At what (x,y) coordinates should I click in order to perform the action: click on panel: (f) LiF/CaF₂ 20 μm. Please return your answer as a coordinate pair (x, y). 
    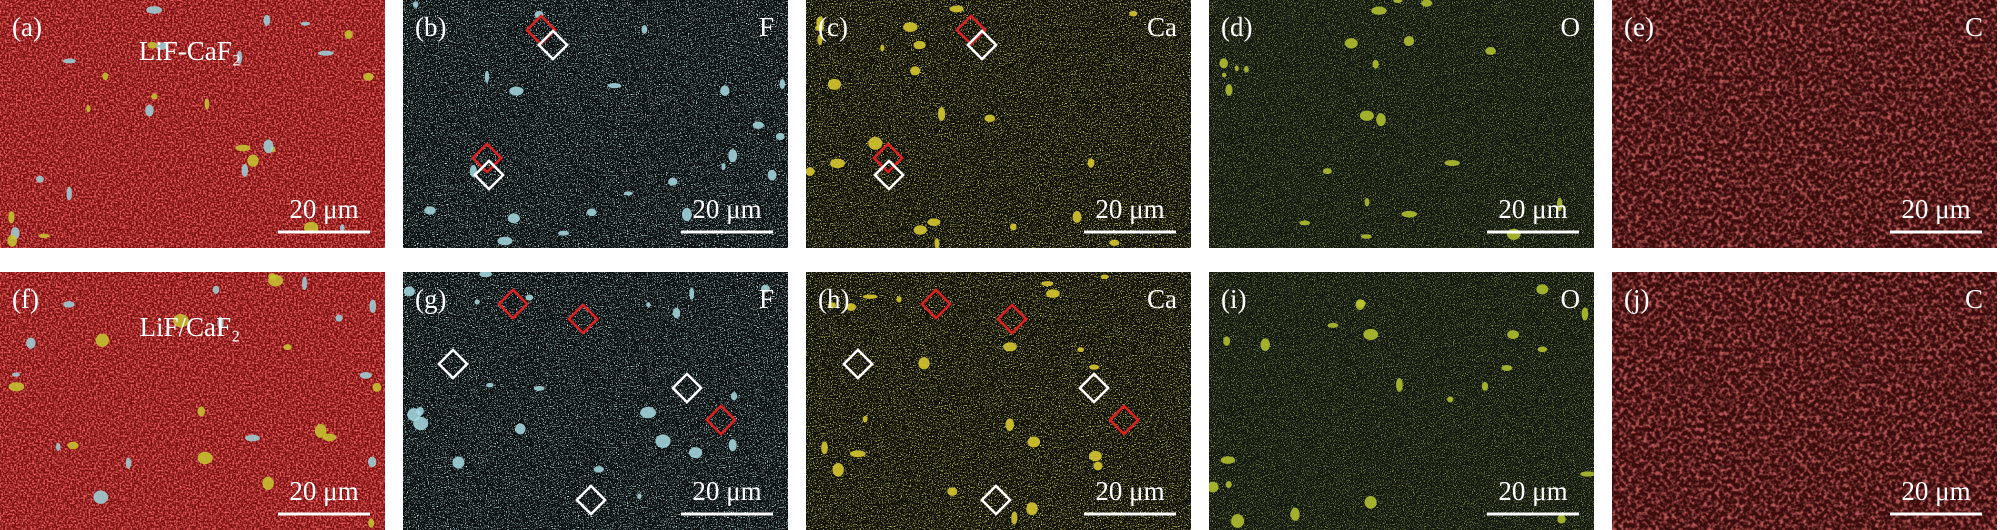
    Looking at the image, I should click on (192, 401).